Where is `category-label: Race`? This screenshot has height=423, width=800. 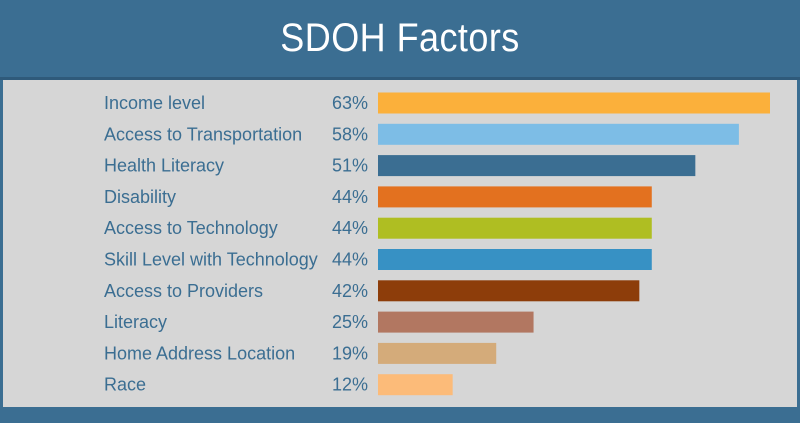
category-label: Race is located at coordinates (125, 385).